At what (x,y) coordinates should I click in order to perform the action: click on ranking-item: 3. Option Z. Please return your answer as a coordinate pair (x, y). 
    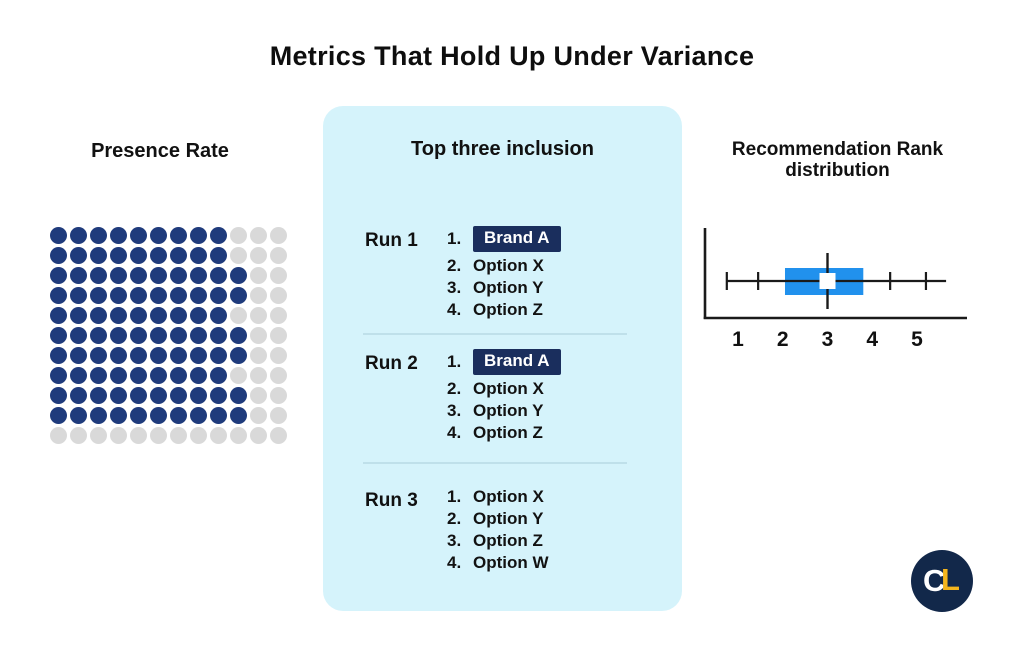
    Looking at the image, I should click on (498, 541).